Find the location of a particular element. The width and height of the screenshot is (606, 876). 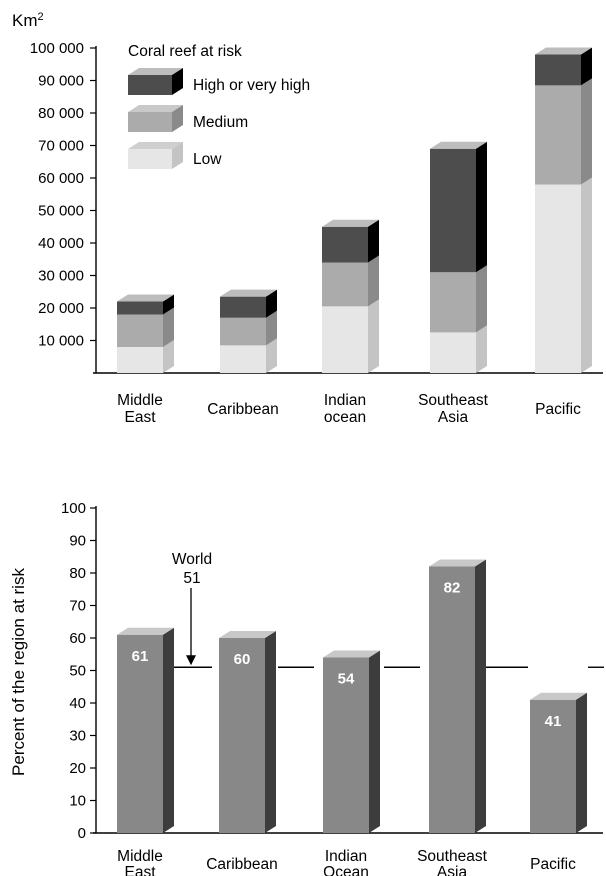

world-arrow-head is located at coordinates (191, 660).